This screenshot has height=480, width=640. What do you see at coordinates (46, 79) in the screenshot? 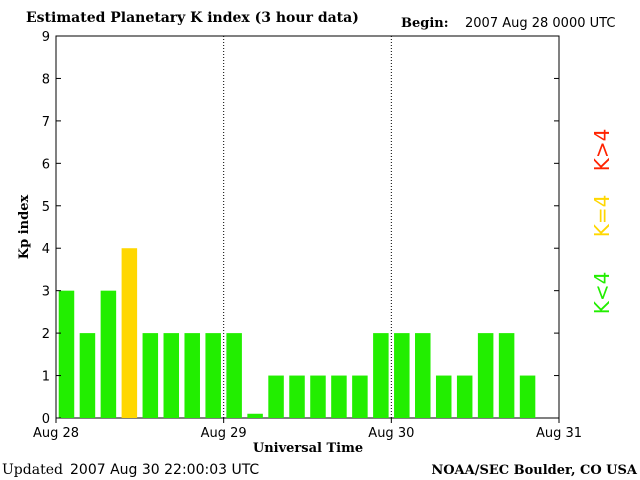
I see `y-tick-label: 8` at bounding box center [46, 79].